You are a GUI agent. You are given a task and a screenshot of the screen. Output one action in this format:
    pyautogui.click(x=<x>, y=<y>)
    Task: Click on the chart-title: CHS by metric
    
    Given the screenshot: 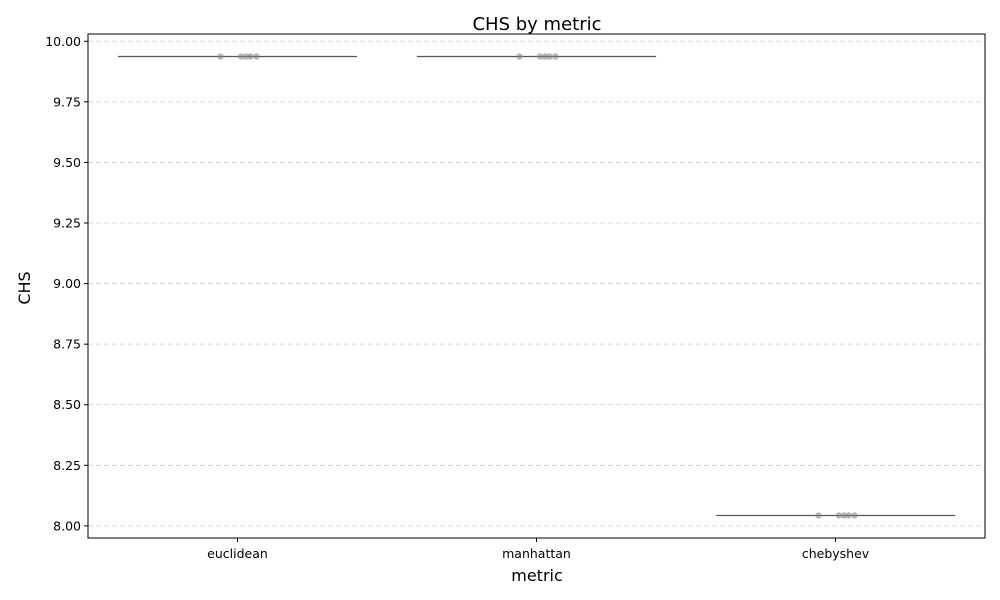 What is the action you would take?
    pyautogui.click(x=536, y=24)
    